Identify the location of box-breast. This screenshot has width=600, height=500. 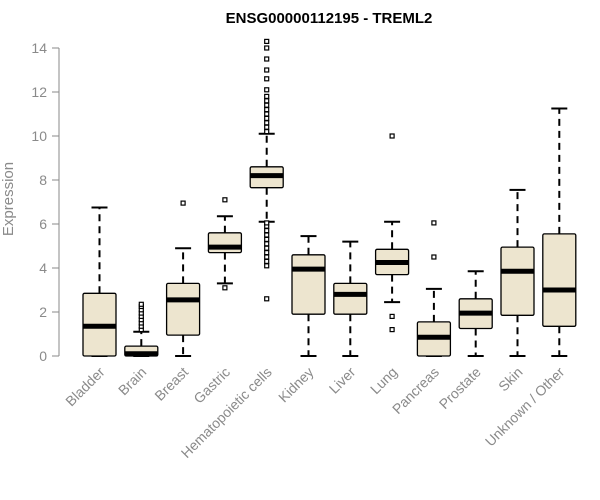
(183, 278).